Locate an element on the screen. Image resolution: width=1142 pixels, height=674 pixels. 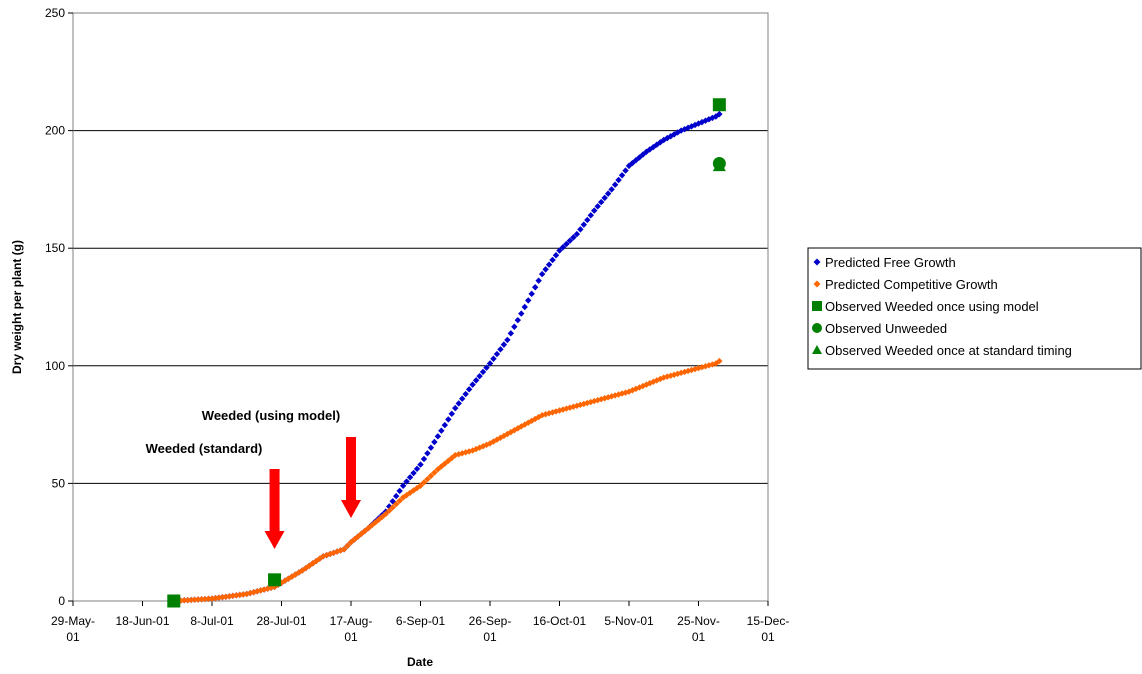
annotation-0: Weeded (using model) is located at coordinates (281, 463).